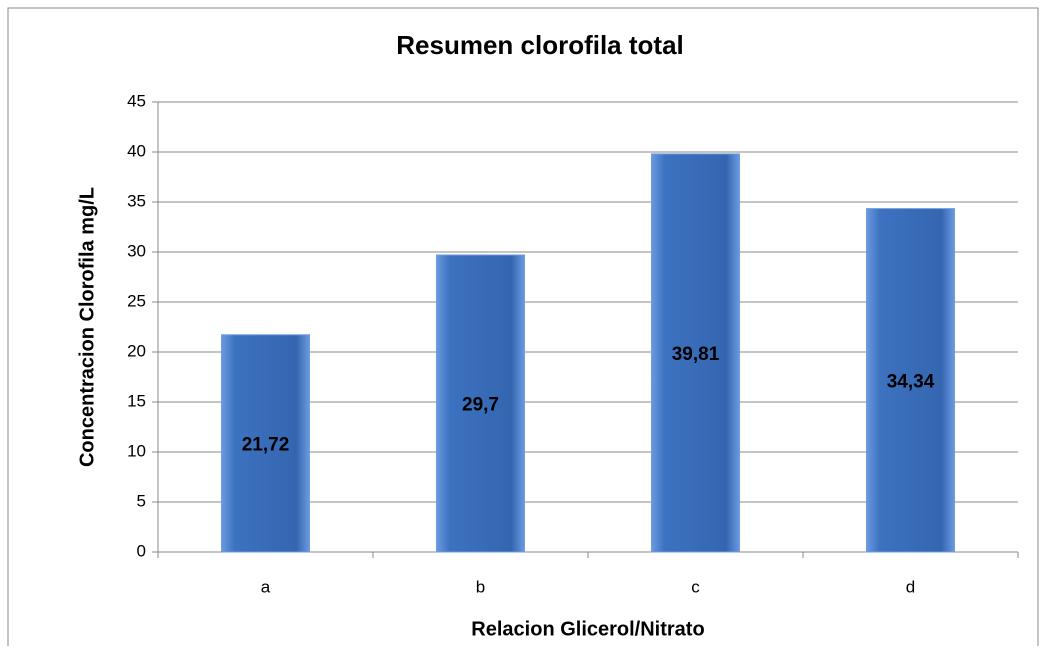 The image size is (1043, 651). Describe the element at coordinates (136, 250) in the screenshot. I see `y-tick-label: 30` at that location.